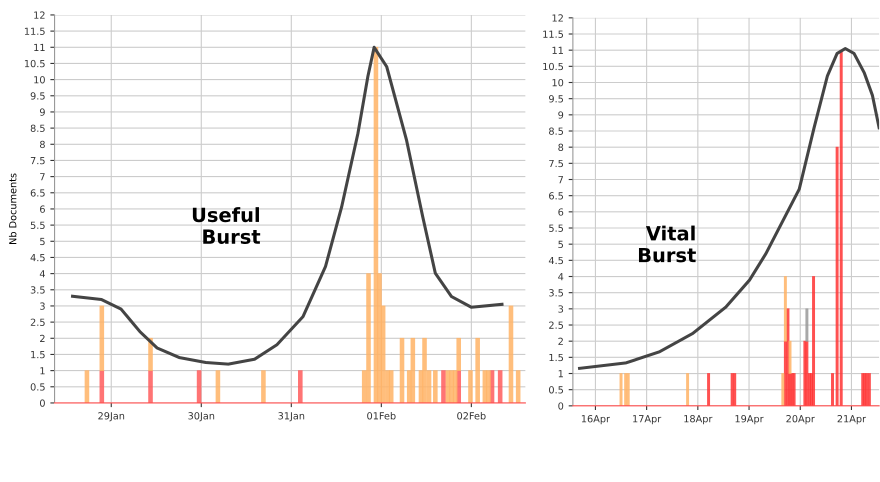 The height and width of the screenshot is (482, 880). Describe the element at coordinates (381, 416) in the screenshot. I see `x-tick-label: 01Feb` at that location.